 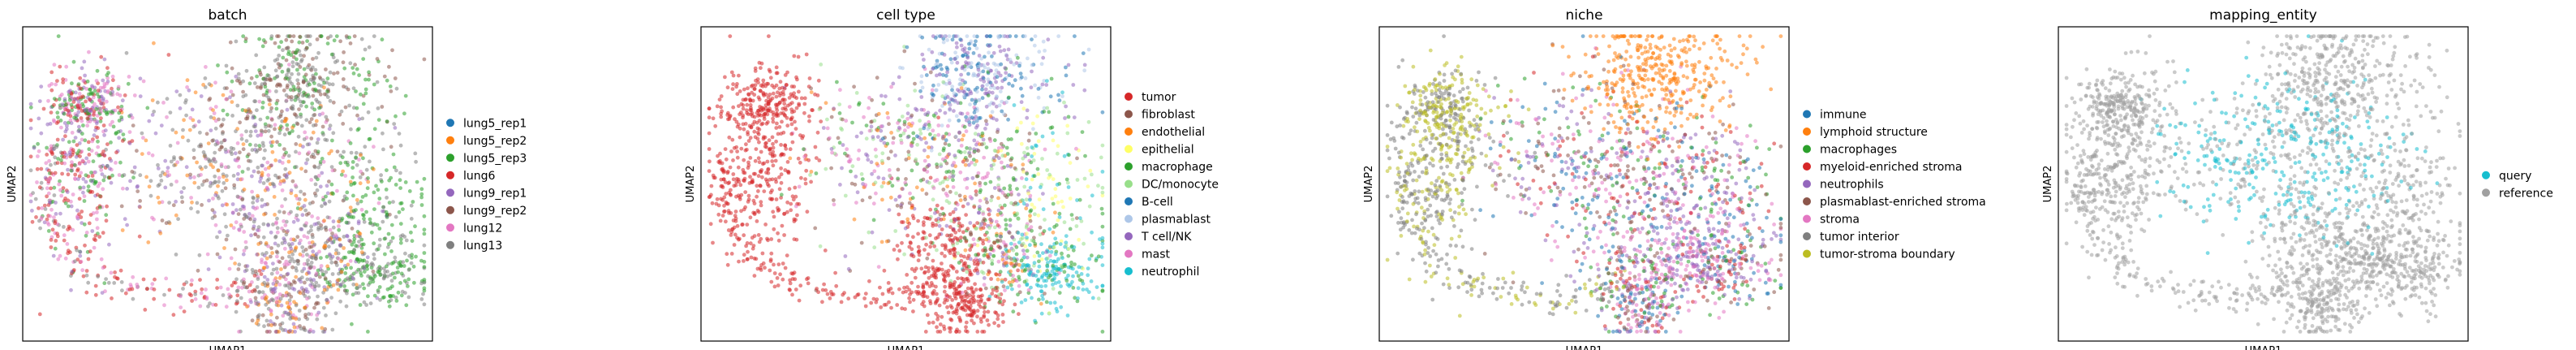 What do you see at coordinates (228, 16) in the screenshot?
I see `panel-title: batch` at bounding box center [228, 16].